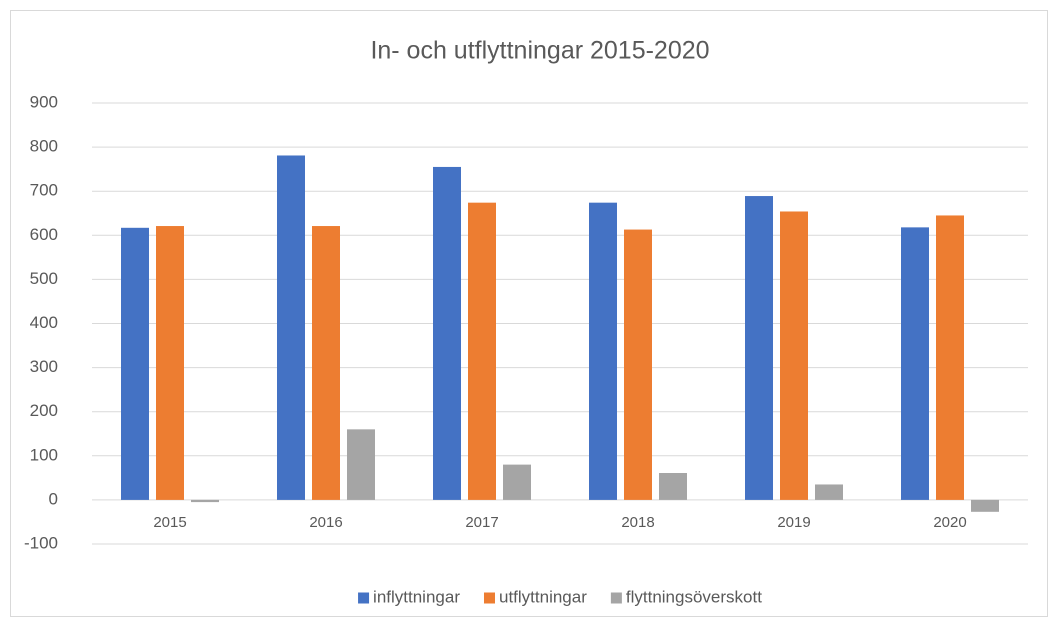  Describe the element at coordinates (41, 542) in the screenshot. I see `y-tick-label: -100` at that location.